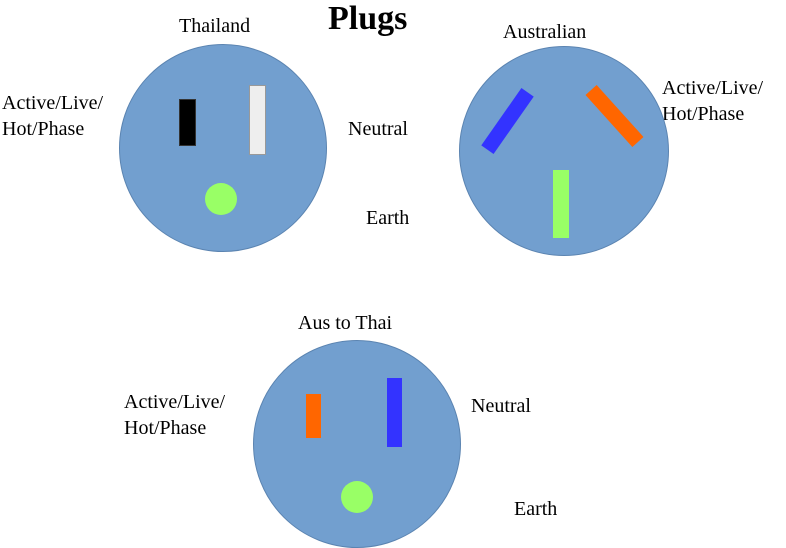 The image size is (786, 548). Describe the element at coordinates (561, 204) in the screenshot. I see `green-pin-australian` at that location.